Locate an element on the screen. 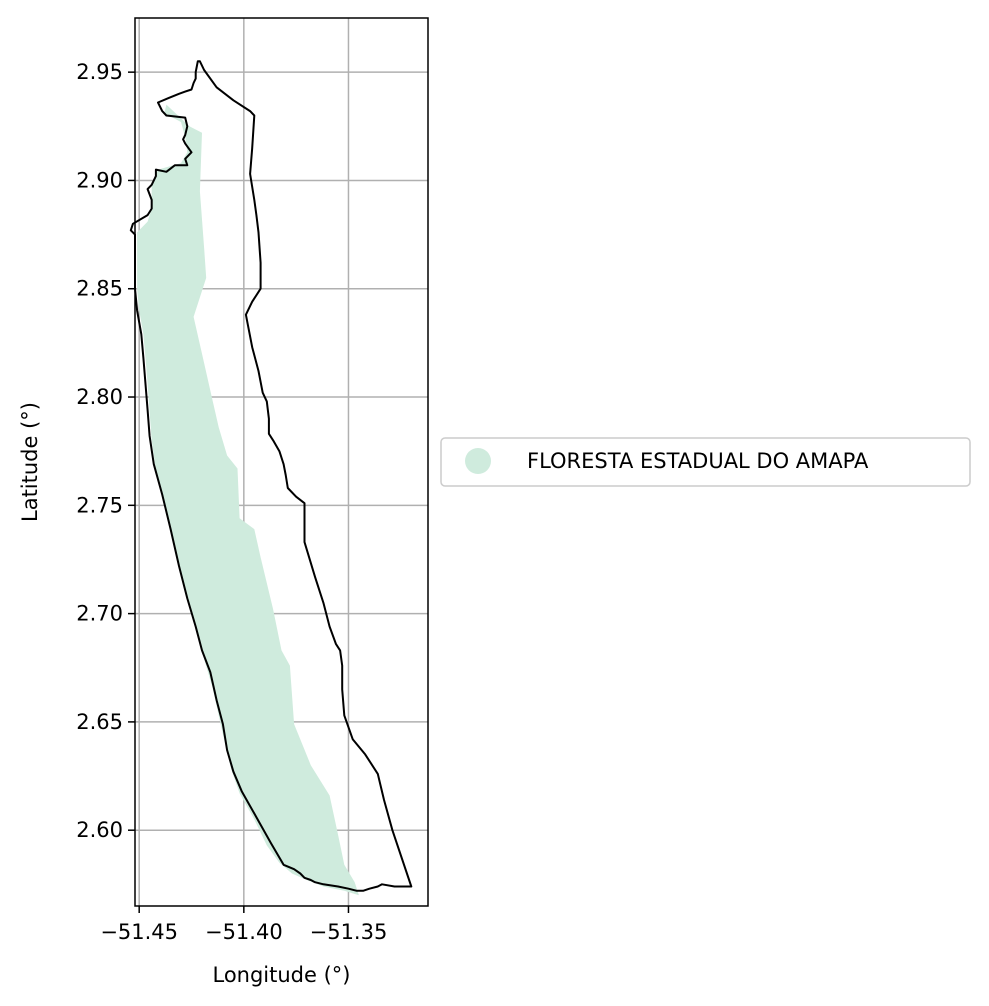 The height and width of the screenshot is (1006, 989). y-tick-label: 2.65 is located at coordinates (99, 722).